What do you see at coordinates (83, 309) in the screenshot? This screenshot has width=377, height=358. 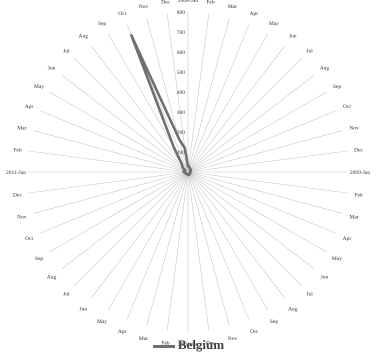 I see `category-label-29: Jun` at bounding box center [83, 309].